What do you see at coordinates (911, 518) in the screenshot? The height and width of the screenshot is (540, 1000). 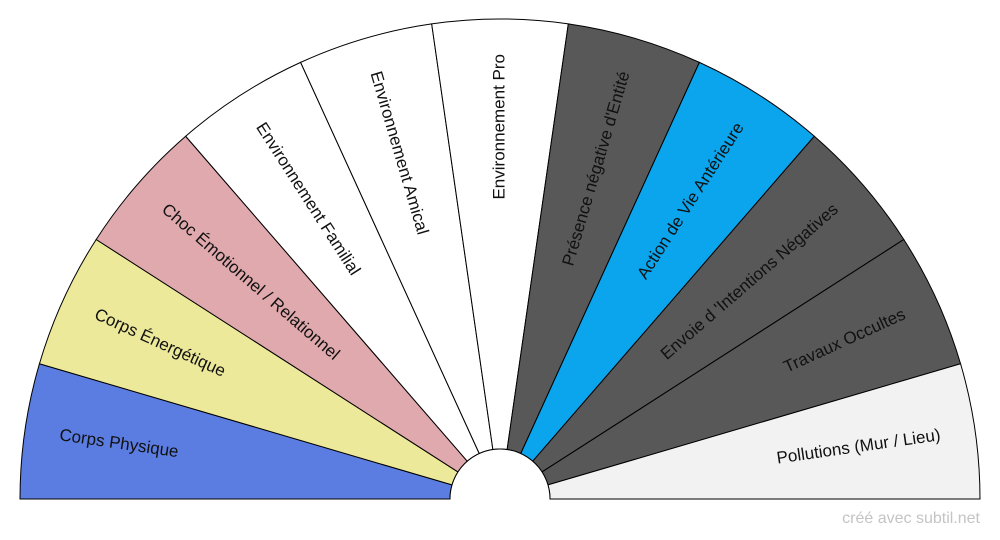 I see `credit-watermark: créé avec subtil.net` at bounding box center [911, 518].